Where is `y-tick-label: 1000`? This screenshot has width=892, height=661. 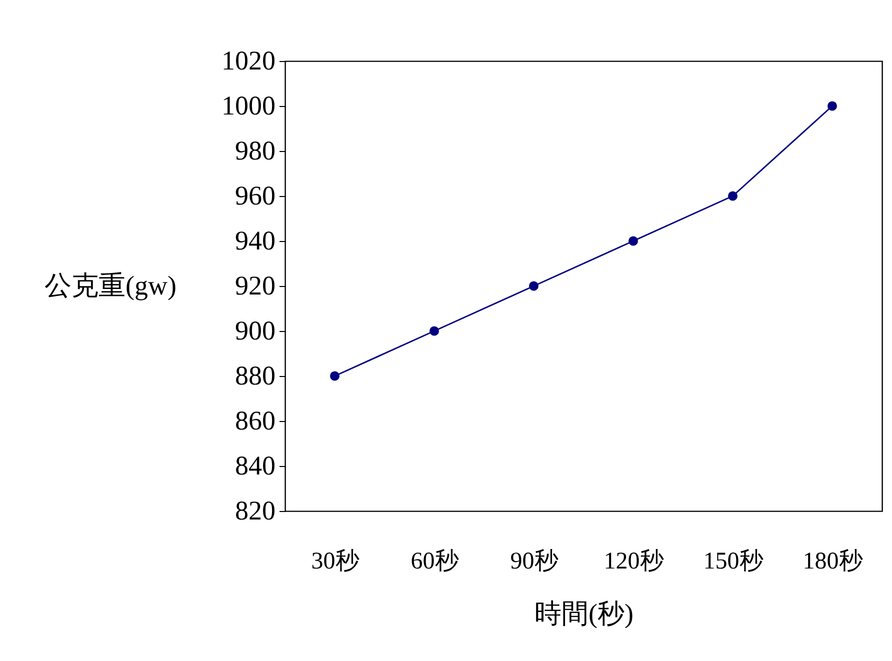 y-tick-label: 1000 is located at coordinates (249, 105).